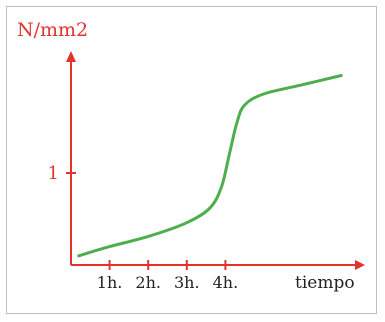 This screenshot has width=385, height=322. What do you see at coordinates (360, 265) in the screenshot?
I see `x-axis-arrow` at bounding box center [360, 265].